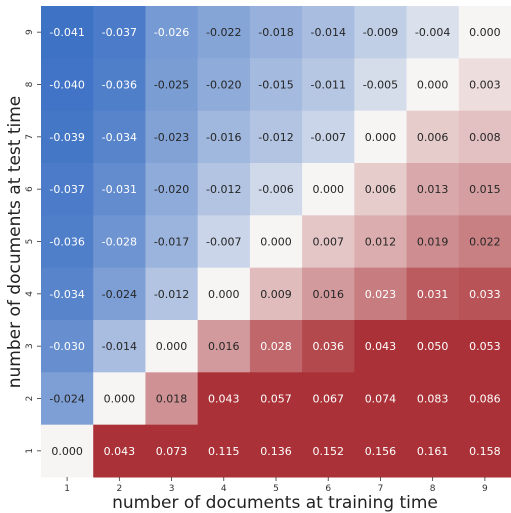 Image resolution: width=511 pixels, height=513 pixels. I want to click on cell-value-label: 0.156, so click(381, 451).